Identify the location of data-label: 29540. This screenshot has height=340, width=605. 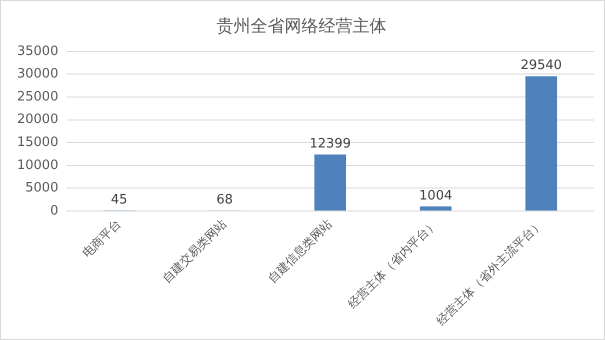
(541, 66).